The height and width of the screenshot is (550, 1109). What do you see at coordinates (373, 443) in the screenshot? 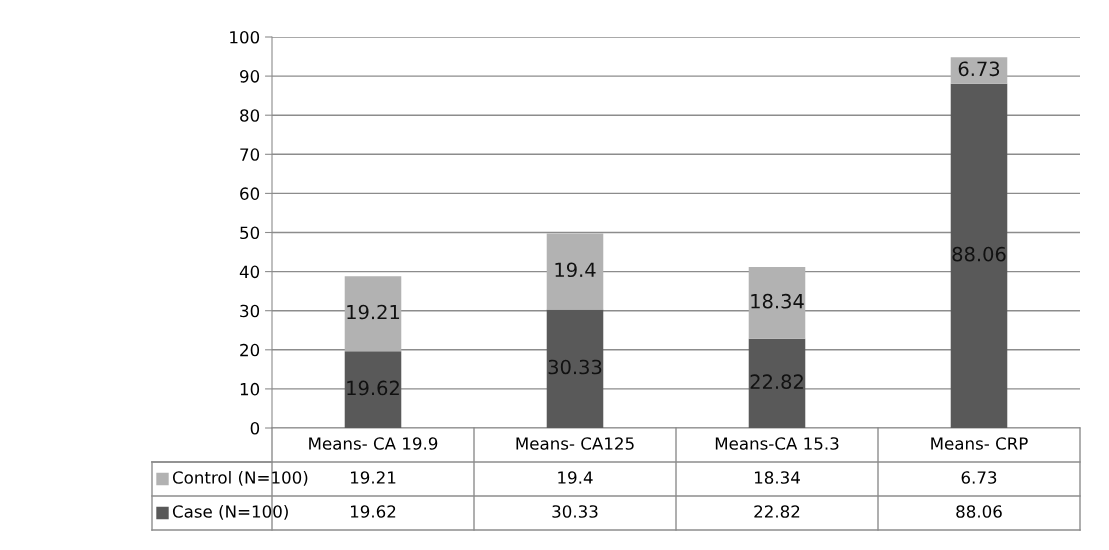
I see `x-tick-label: Means- CA 19.9` at bounding box center [373, 443].